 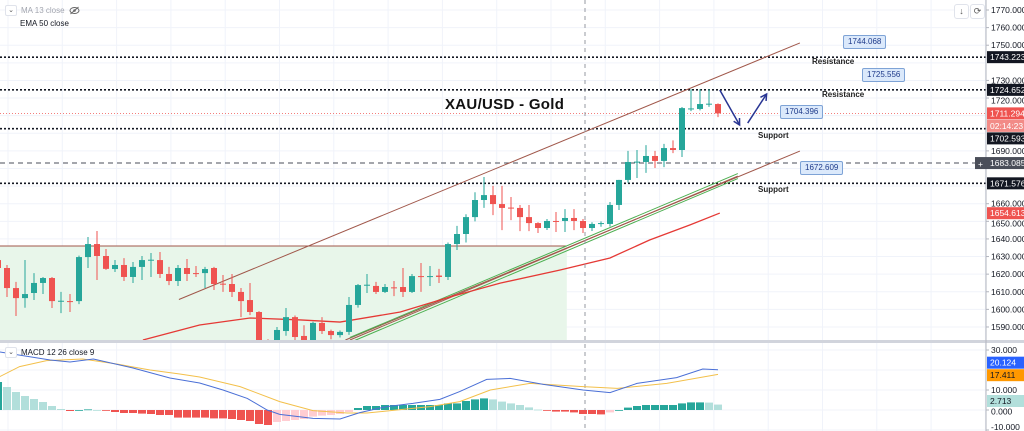 What do you see at coordinates (981, 163) in the screenshot?
I see `add-level-button` at bounding box center [981, 163].